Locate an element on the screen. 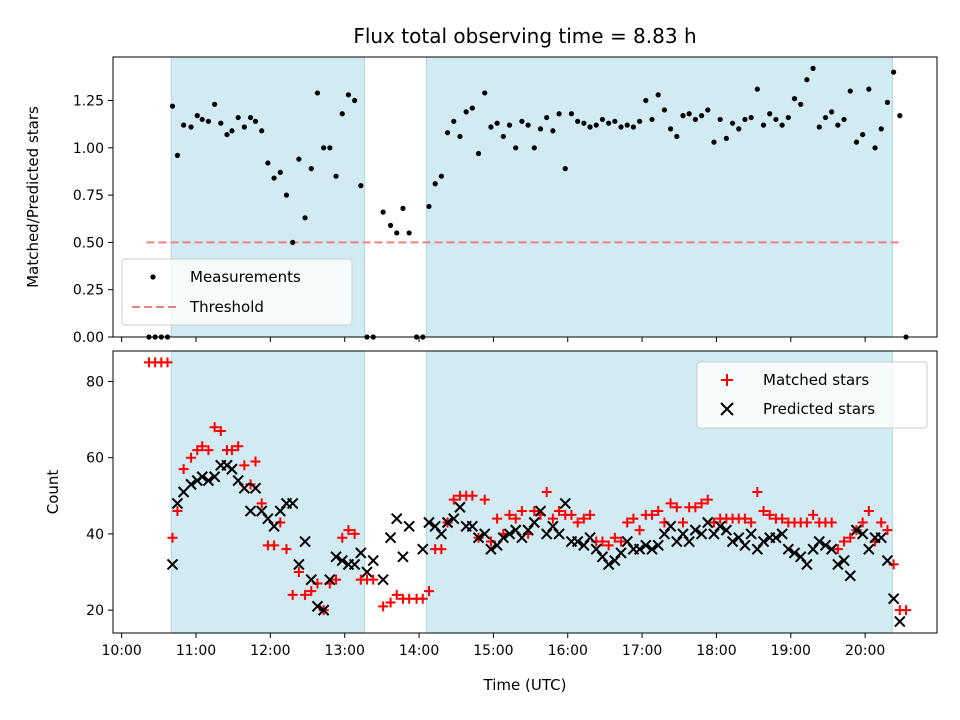  predicted-legend-label: Predicted stars is located at coordinates (819, 409).